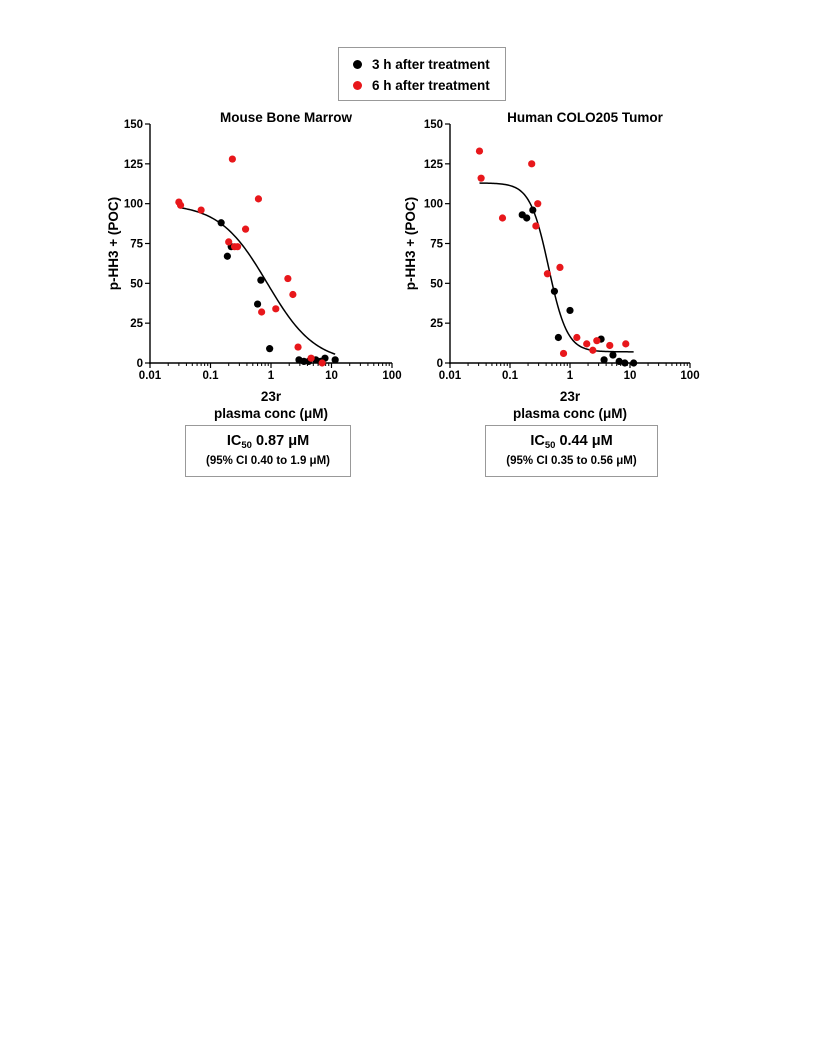 This screenshot has width=816, height=1056. Describe the element at coordinates (268, 461) in the screenshot. I see `ic50-ci-bone-marrow: (95% CI 0.40 to 1.9 μM)` at that location.